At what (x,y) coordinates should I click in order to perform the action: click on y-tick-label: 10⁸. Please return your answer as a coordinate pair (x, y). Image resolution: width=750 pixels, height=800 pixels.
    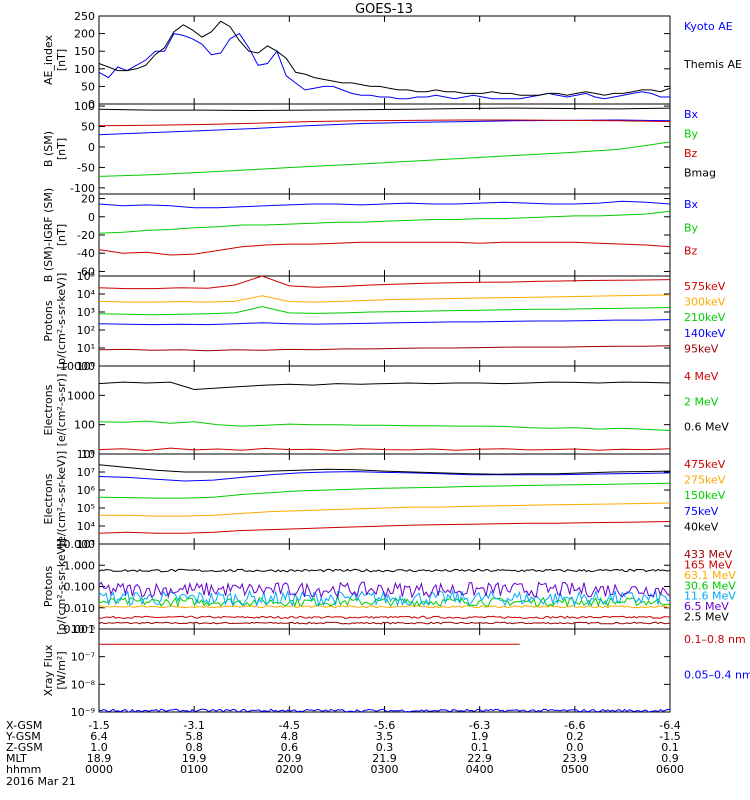
    Looking at the image, I should click on (86, 454).